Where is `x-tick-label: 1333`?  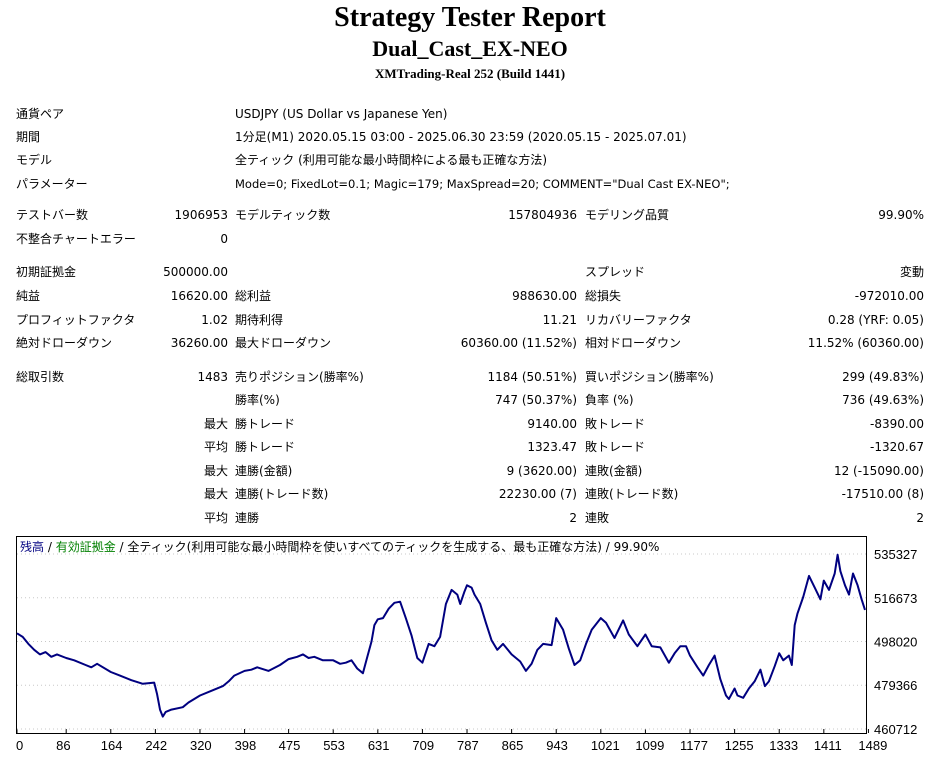 x-tick-label: 1333 is located at coordinates (783, 745).